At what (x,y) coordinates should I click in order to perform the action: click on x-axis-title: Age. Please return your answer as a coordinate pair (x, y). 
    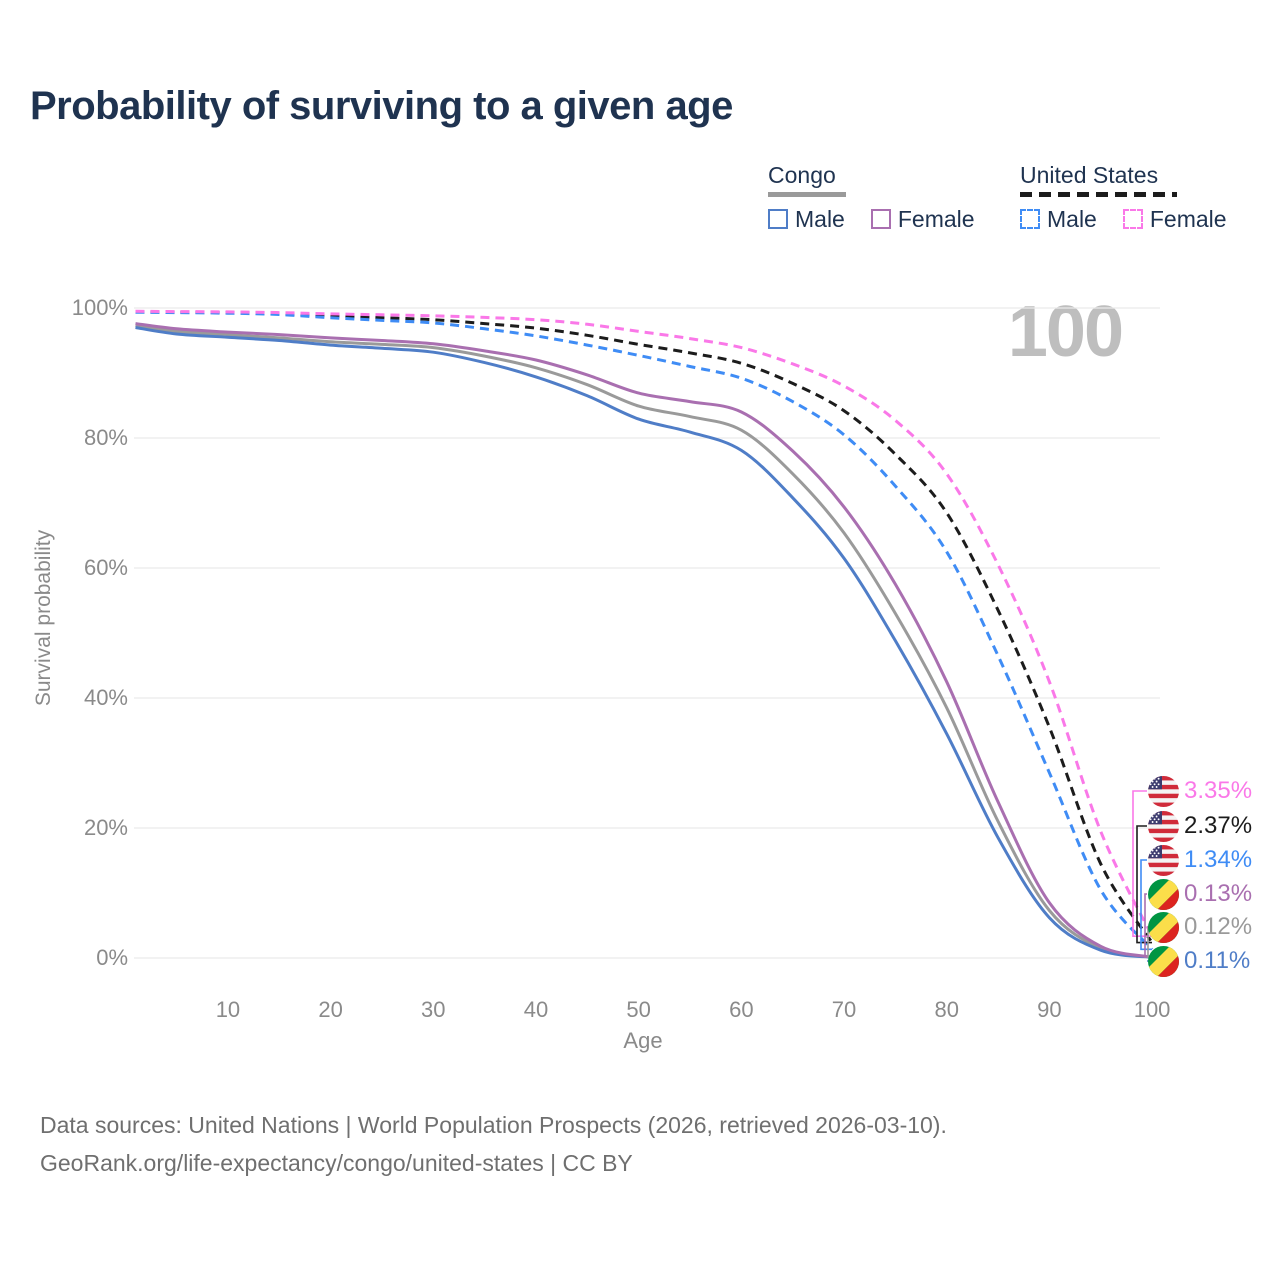
    Looking at the image, I should click on (643, 1040).